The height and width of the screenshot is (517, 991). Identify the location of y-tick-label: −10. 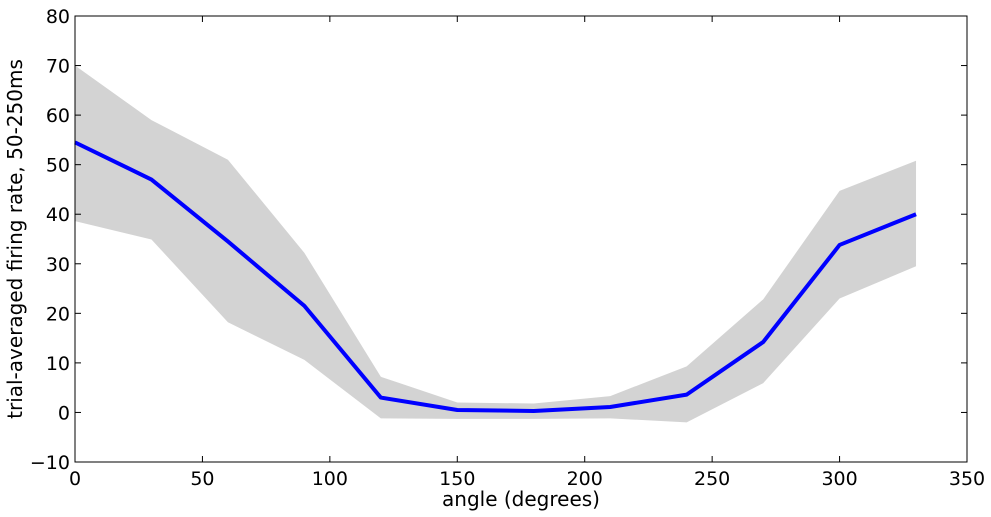
(50, 463).